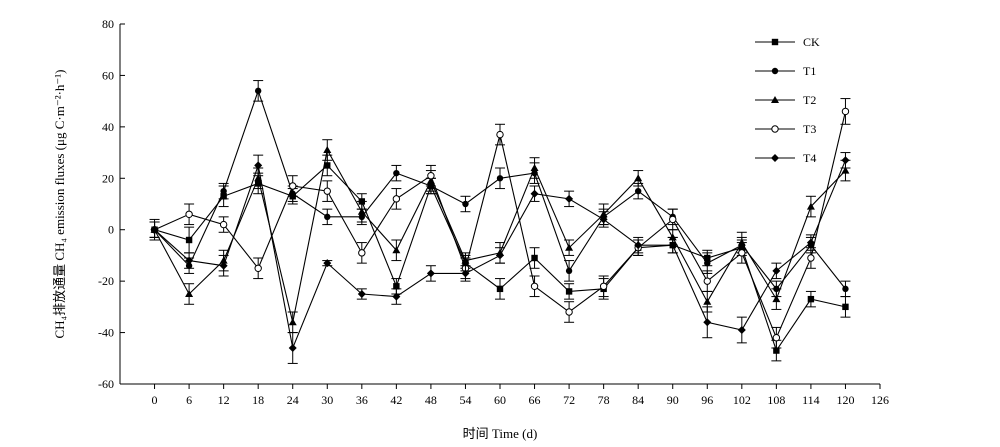  What do you see at coordinates (785, 71) in the screenshot?
I see `legend-item-t1: T1` at bounding box center [785, 71].